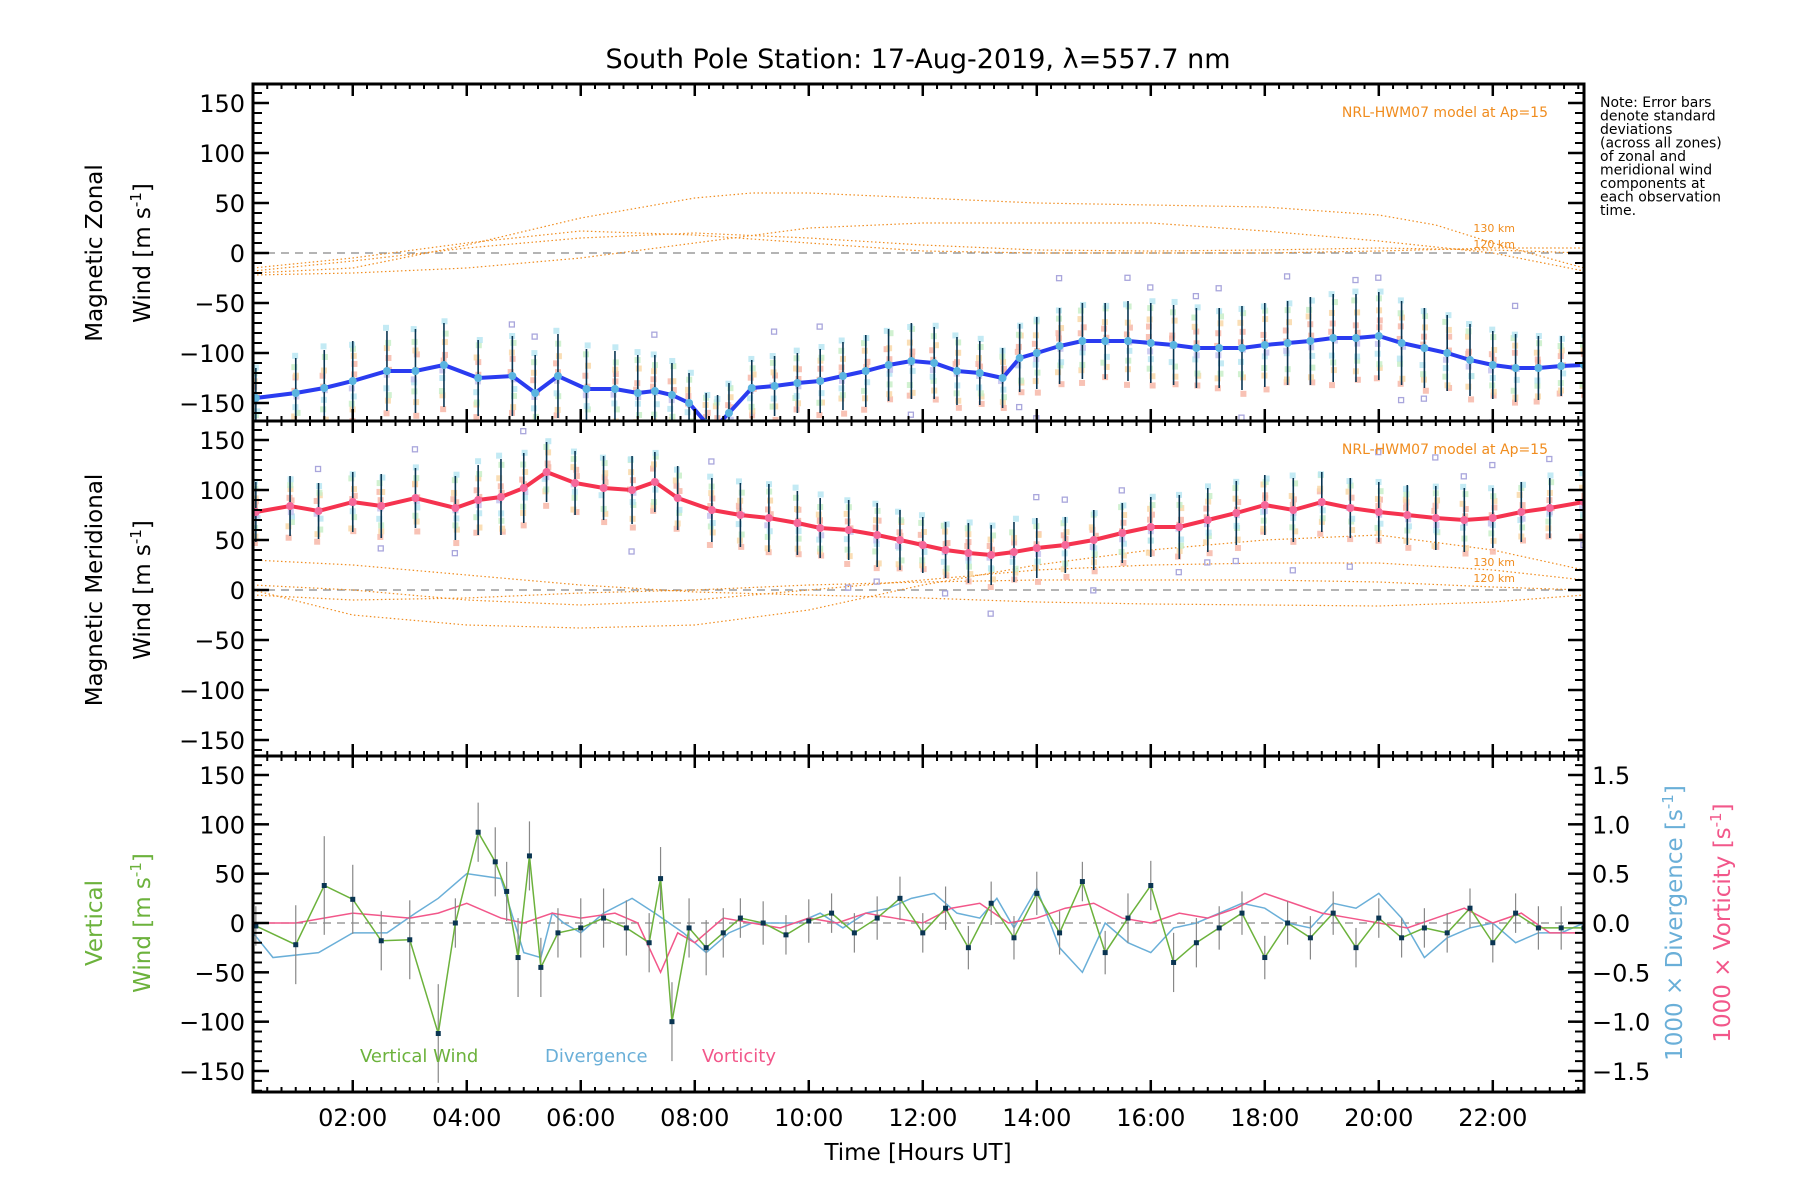 Image resolution: width=1800 pixels, height=1200 pixels. I want to click on zonal-outlier-point, so click(1355, 280).